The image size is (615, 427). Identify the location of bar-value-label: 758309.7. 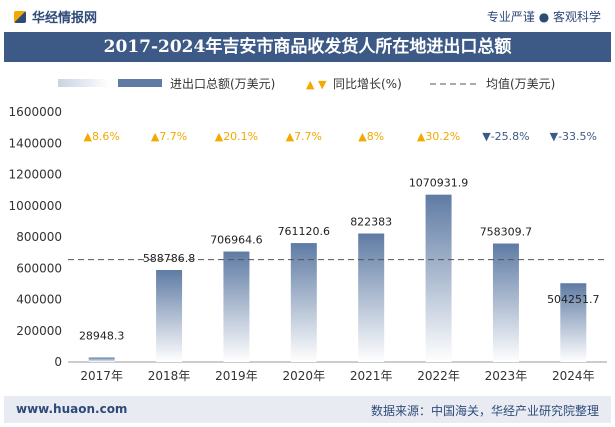
(506, 232).